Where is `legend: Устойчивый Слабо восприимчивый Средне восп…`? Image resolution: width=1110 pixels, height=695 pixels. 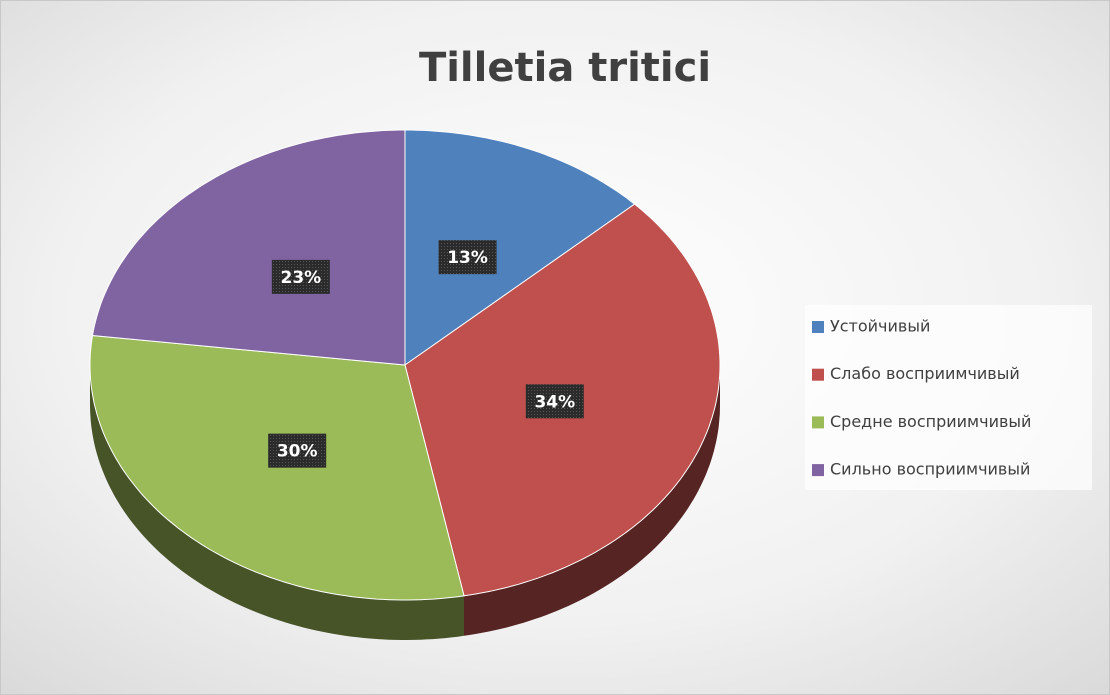
legend: Устойчивый Слабо восприимчивый Средне восп… is located at coordinates (921, 398).